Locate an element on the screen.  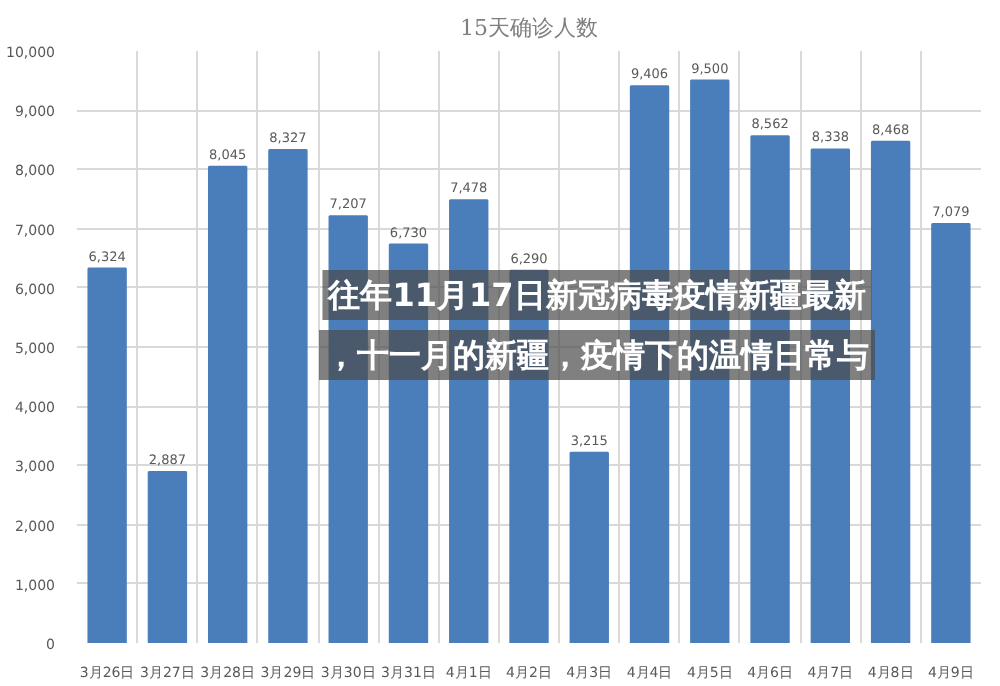
annotation: 往年11月17日新冠病毒疫情新疆最新 is located at coordinates (596, 295).